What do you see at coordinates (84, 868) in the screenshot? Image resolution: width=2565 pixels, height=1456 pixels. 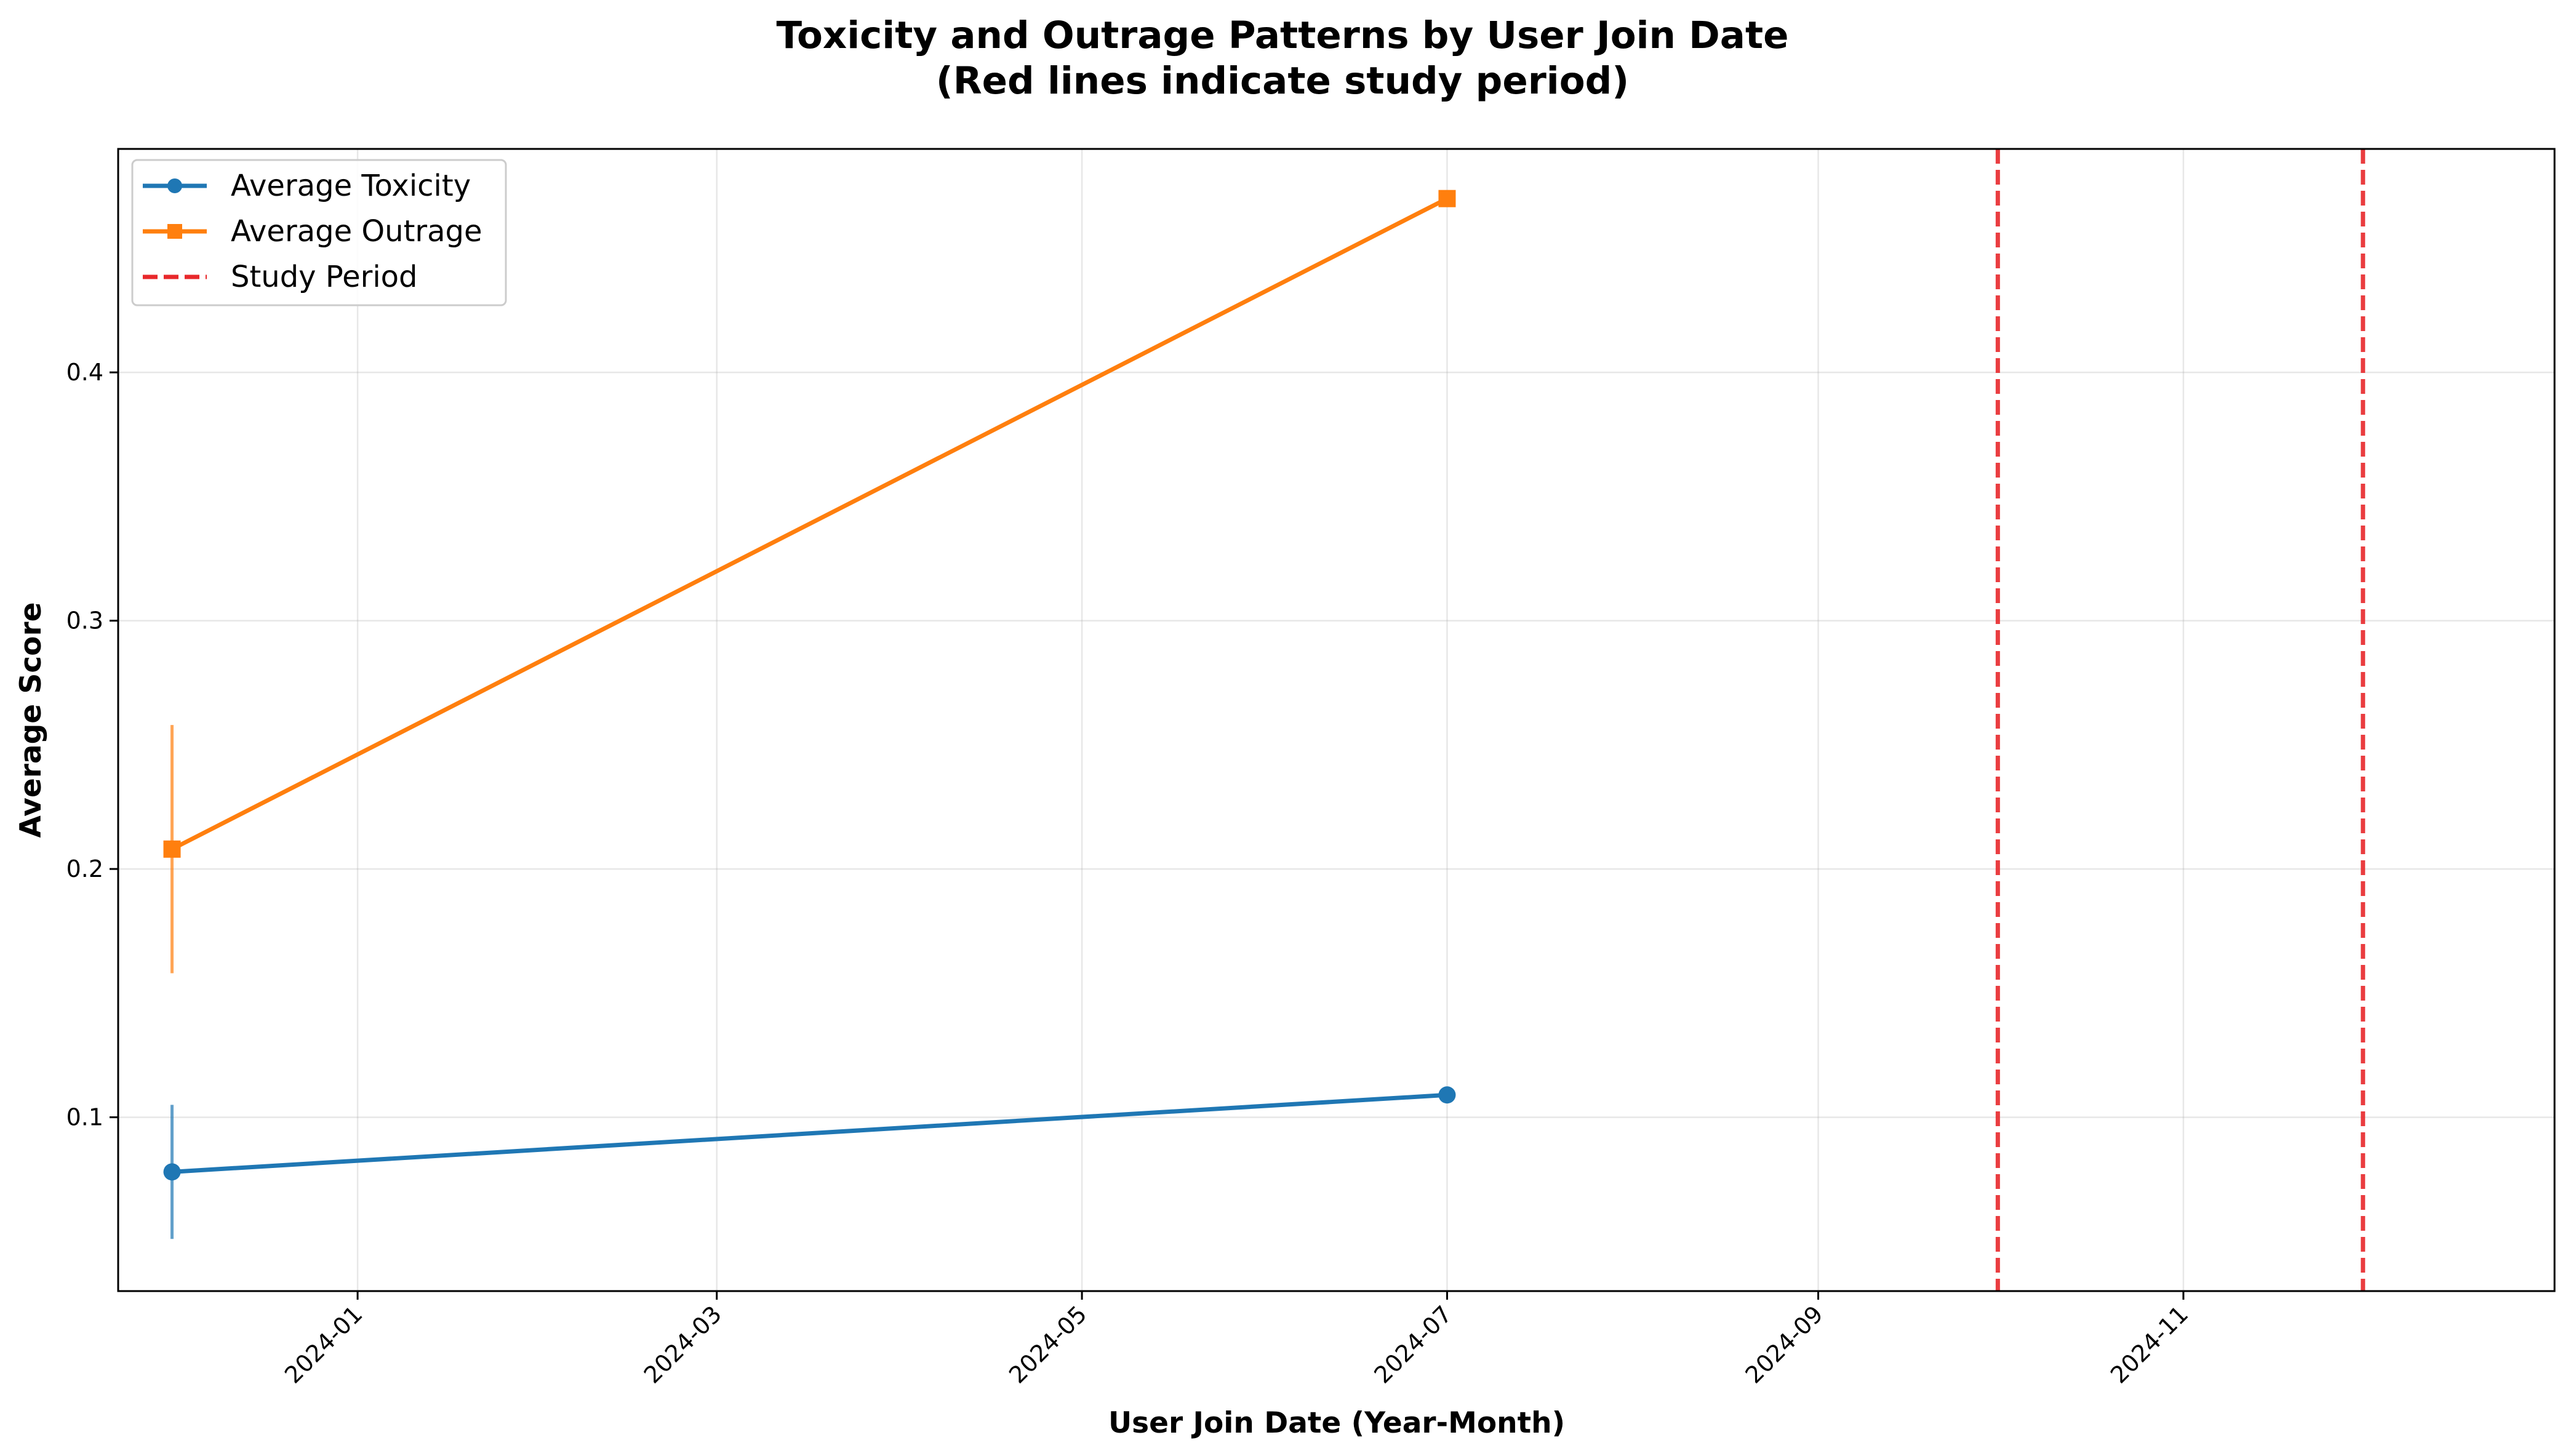 I see `y-tick-label: 0.2` at bounding box center [84, 868].